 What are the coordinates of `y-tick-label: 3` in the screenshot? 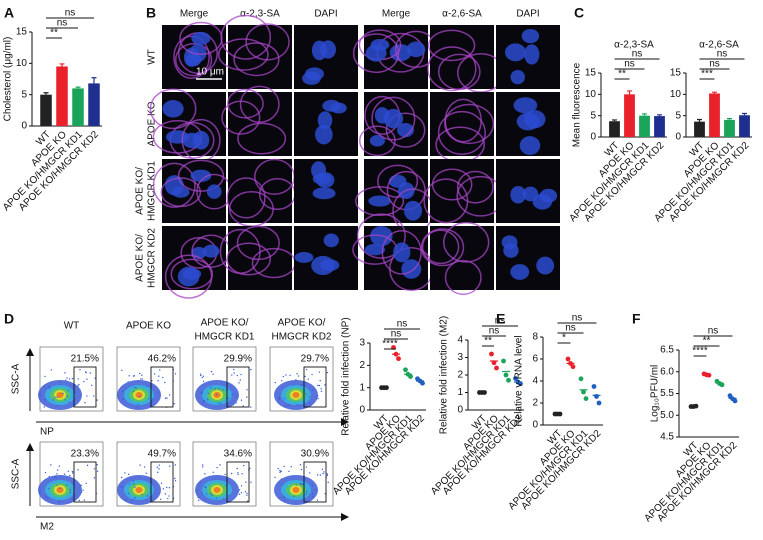 It's located at (460, 357).